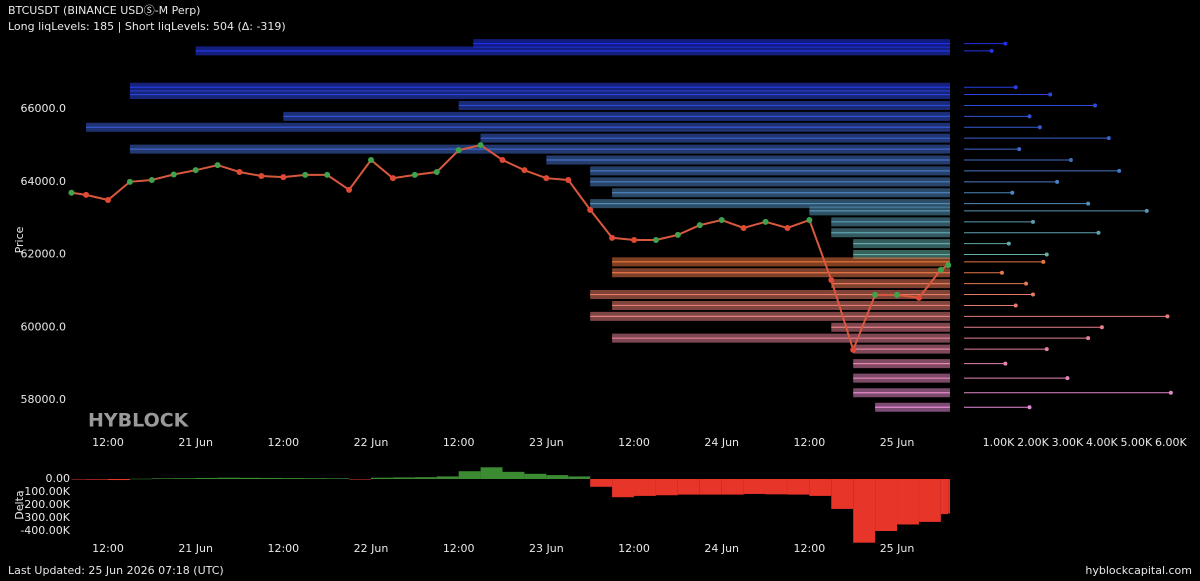  I want to click on y-tick-label: -300.00K, so click(45, 517).